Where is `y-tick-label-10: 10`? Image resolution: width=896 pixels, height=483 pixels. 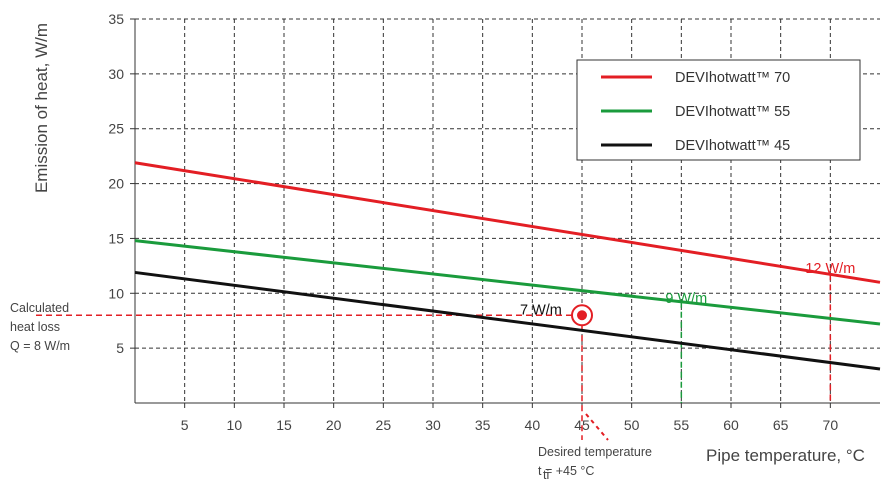
y-tick-label-10: 10 is located at coordinates (116, 293).